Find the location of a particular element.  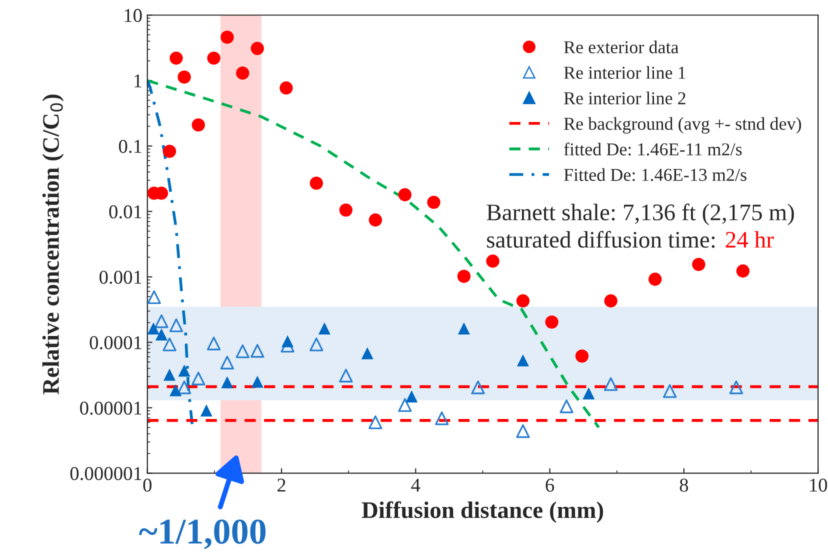

y-tick-label: 10 is located at coordinates (133, 15).